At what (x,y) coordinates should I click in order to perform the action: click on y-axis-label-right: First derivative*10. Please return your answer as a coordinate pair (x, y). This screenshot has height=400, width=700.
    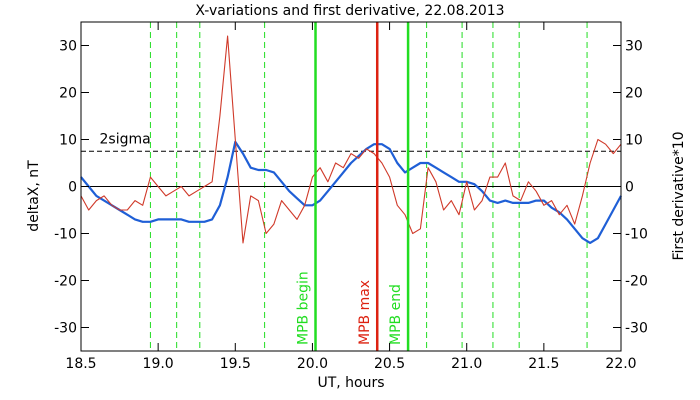
    Looking at the image, I should click on (679, 195).